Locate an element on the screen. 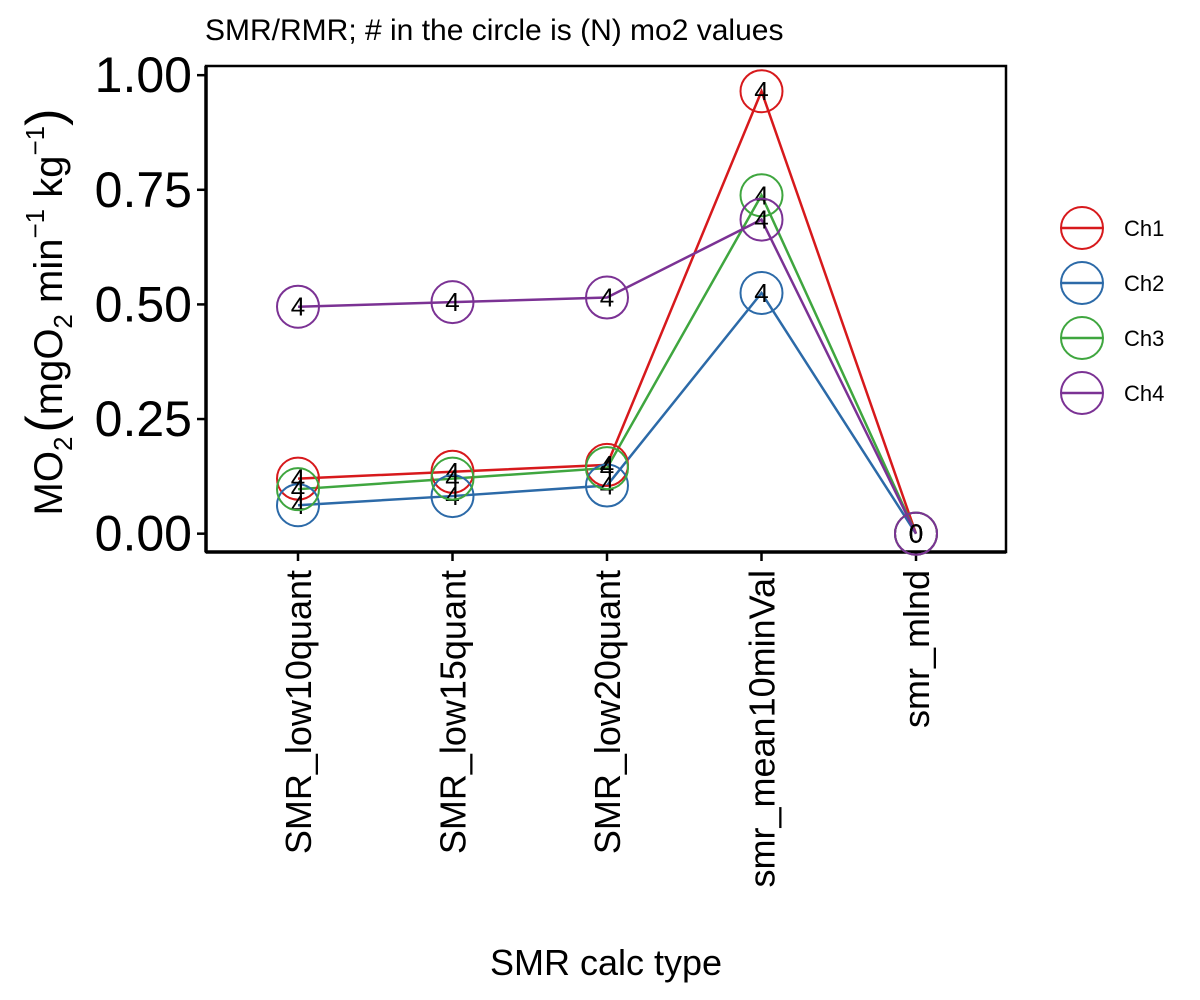  legend-label: Ch1 is located at coordinates (1144, 228).